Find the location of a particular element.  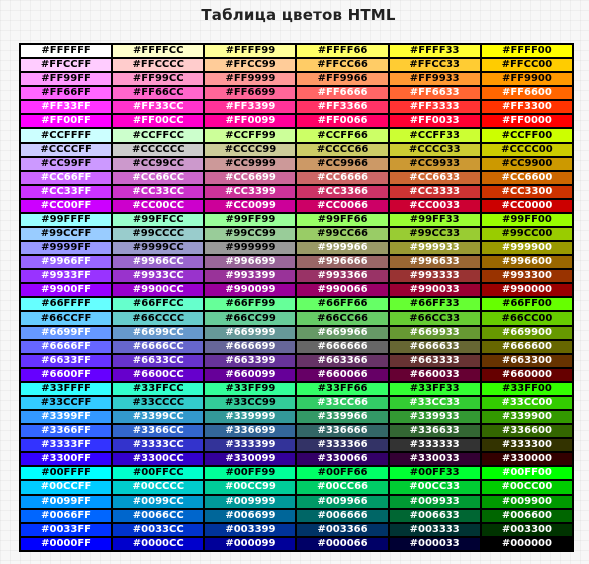

color-cell: #FF6600 is located at coordinates (526, 93).